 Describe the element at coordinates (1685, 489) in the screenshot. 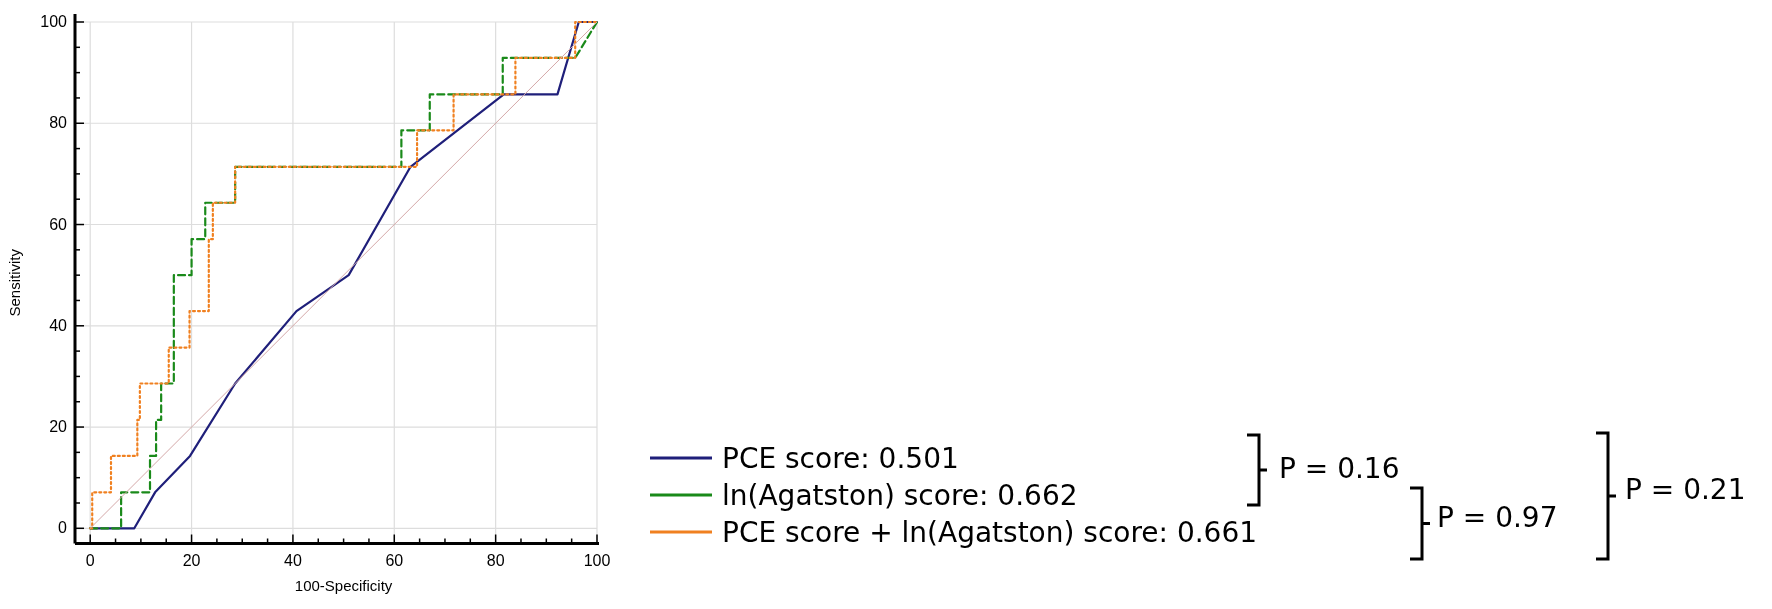

I see `text: P = 0.21` at that location.